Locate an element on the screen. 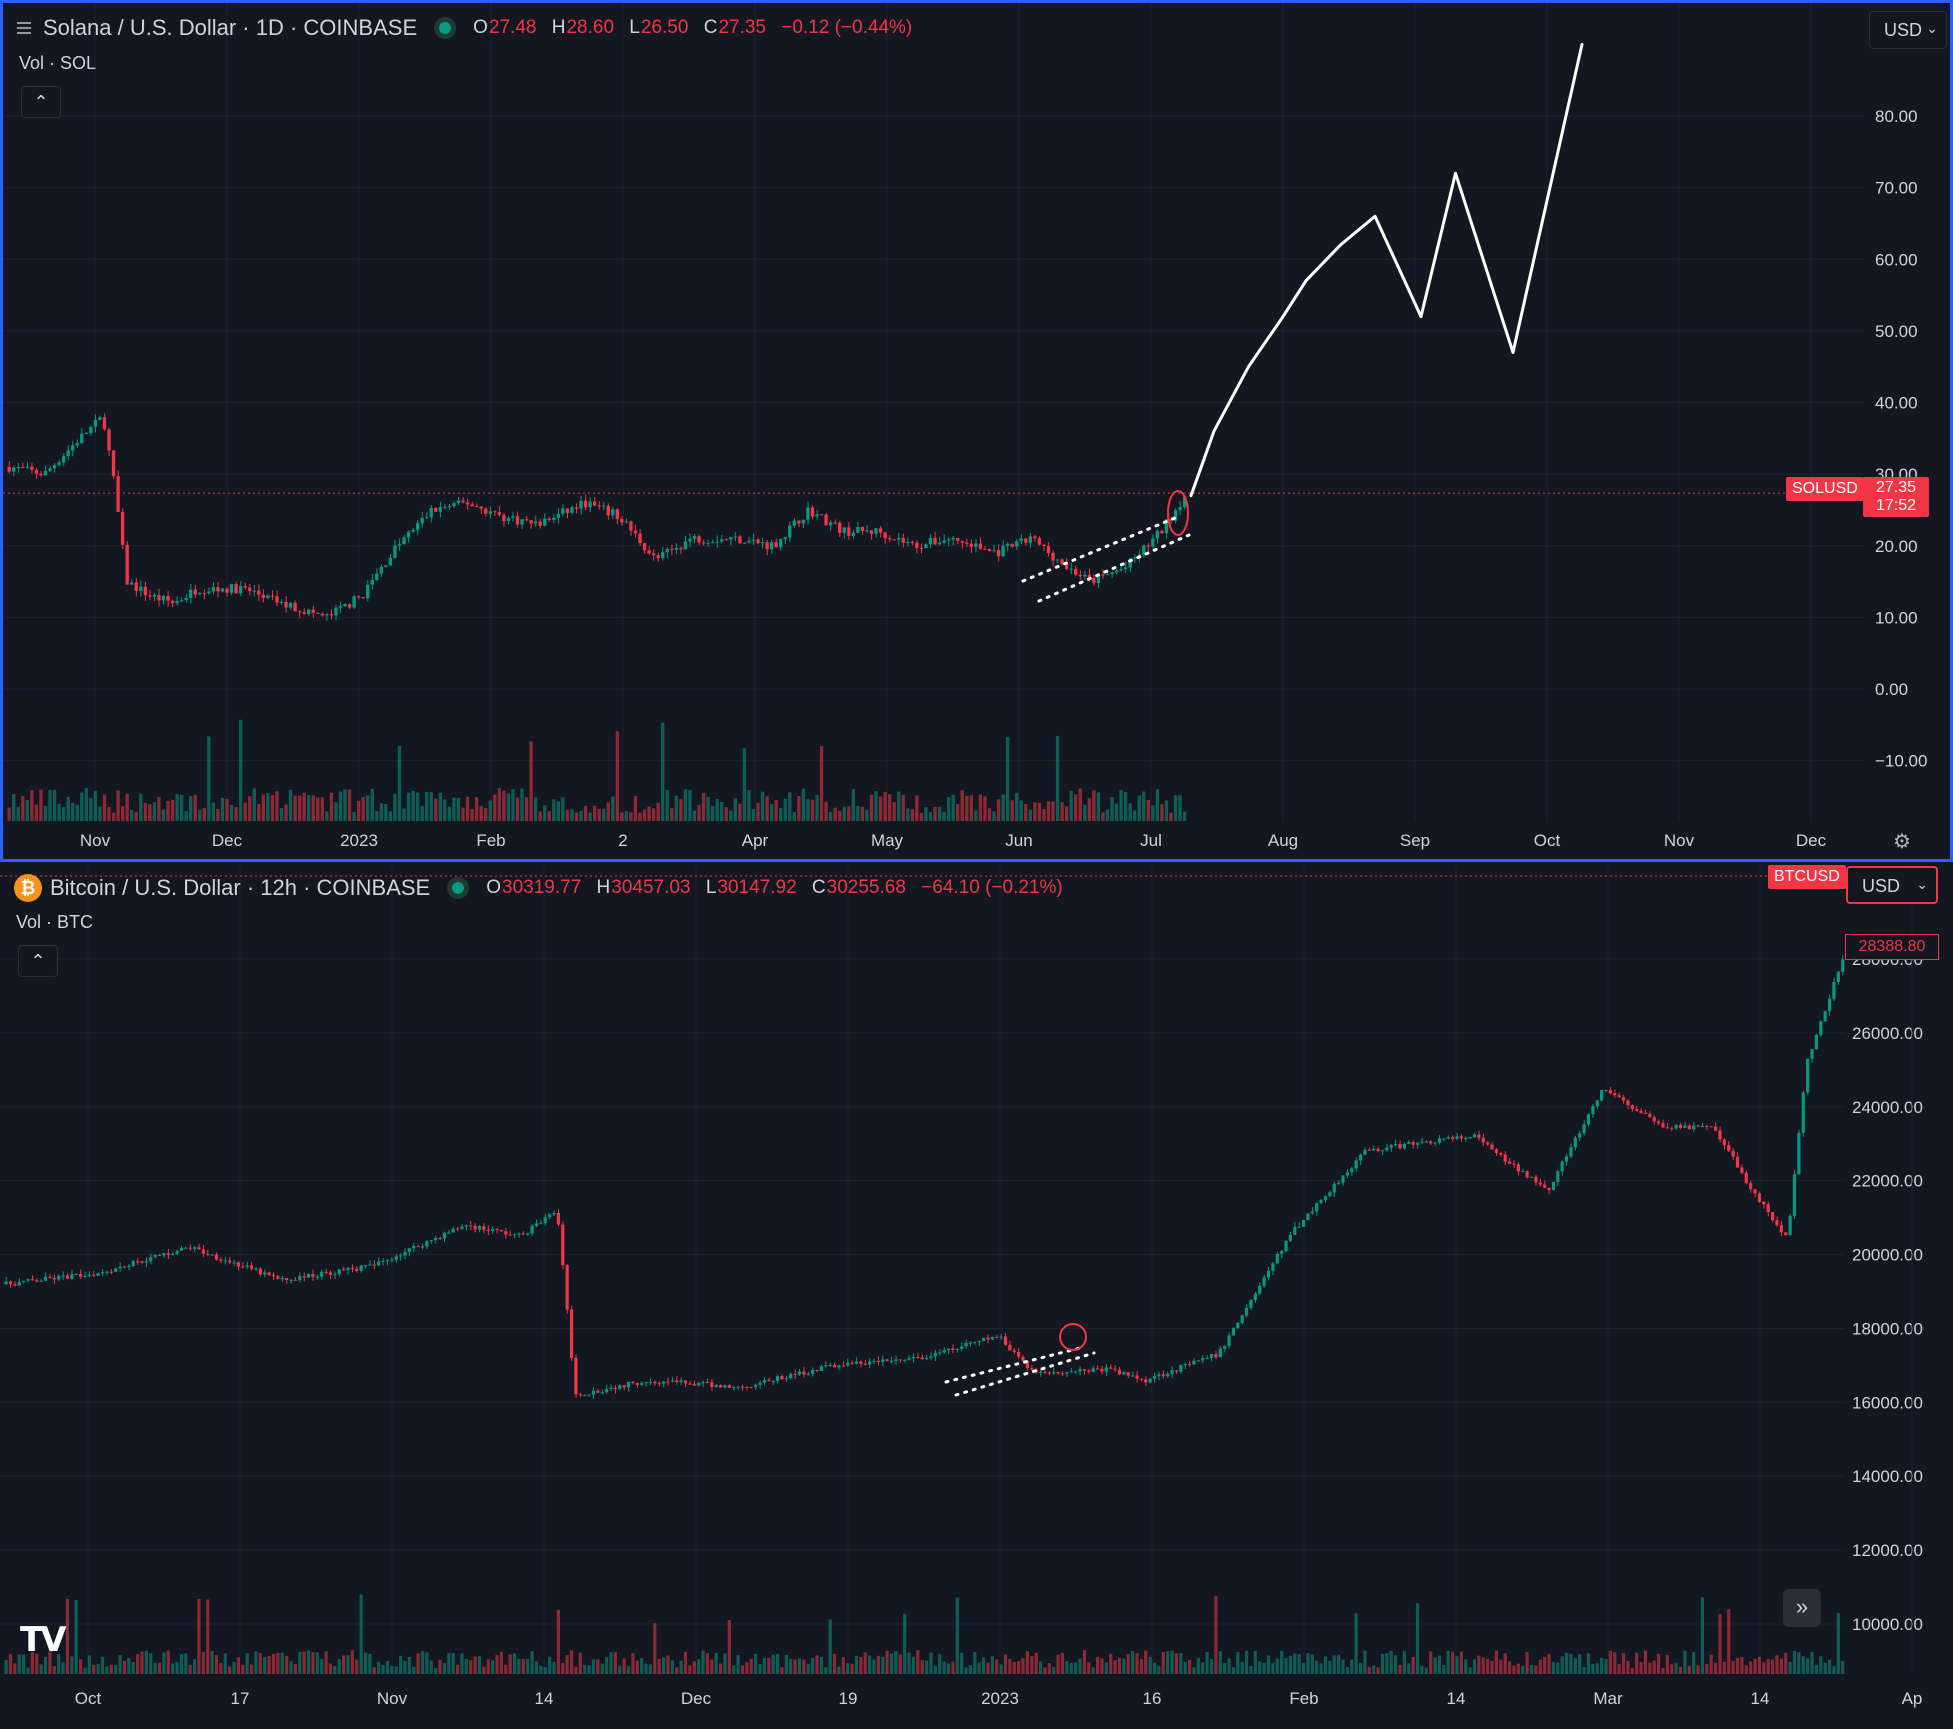 The height and width of the screenshot is (1729, 1953). gear-icon: ⚙ is located at coordinates (1902, 842).